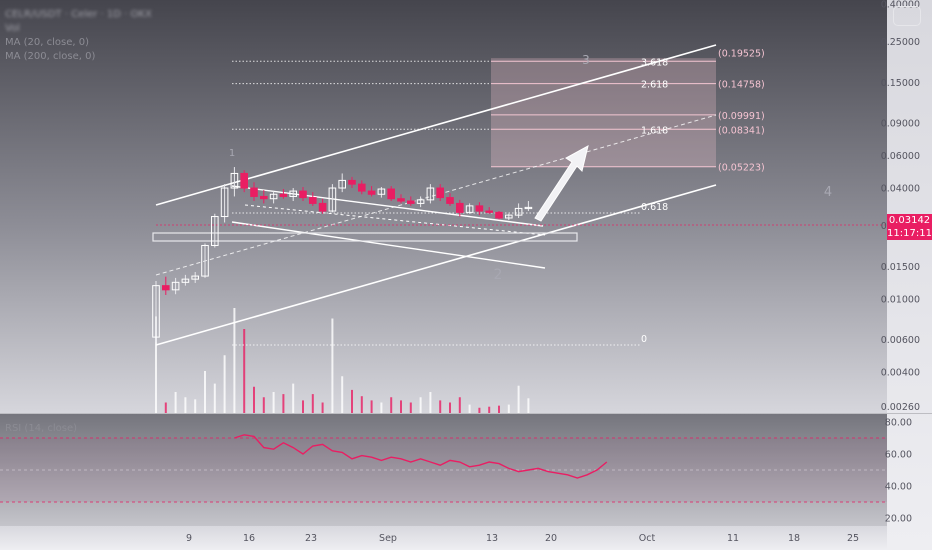 The height and width of the screenshot is (550, 932). Describe the element at coordinates (900, 189) in the screenshot. I see `price-tick-label: 0.04000` at that location.